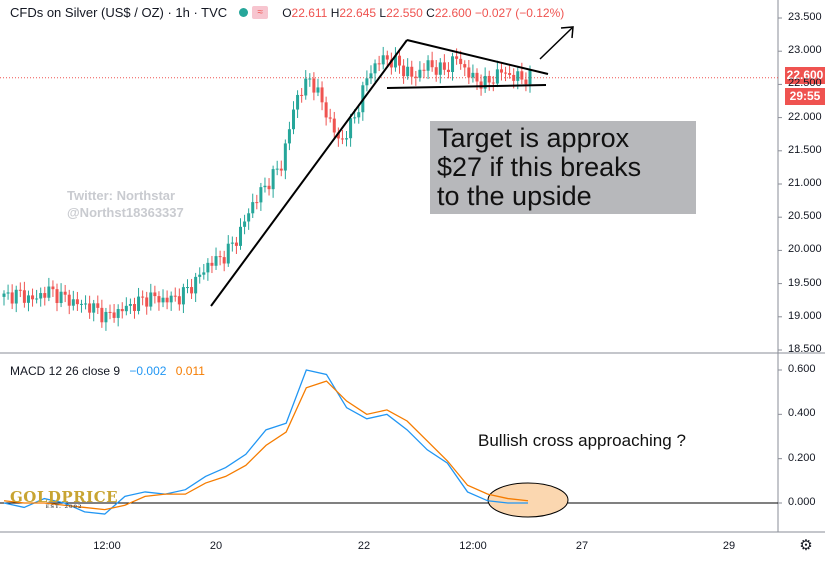  Describe the element at coordinates (802, 413) in the screenshot. I see `macd-tick-label: 0.400` at that location.